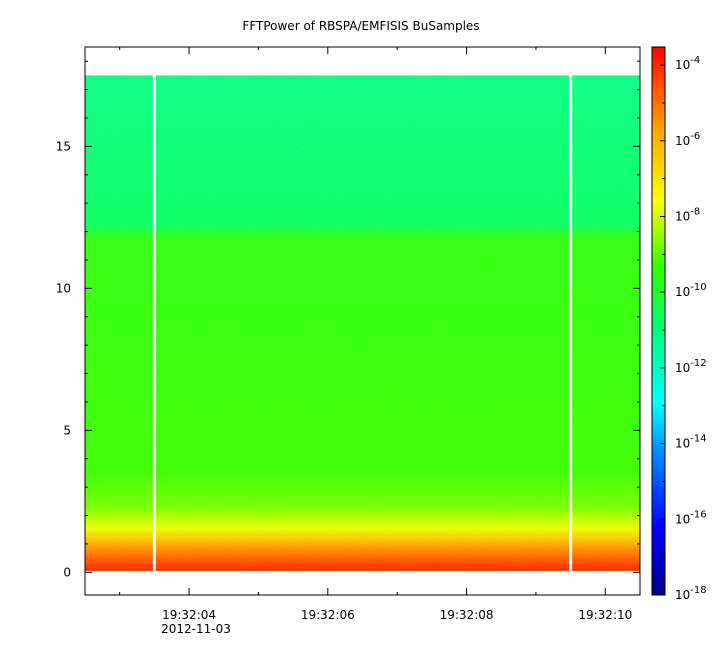 This screenshot has width=724, height=656. I want to click on x-tick-label: 19:32:06, so click(328, 615).